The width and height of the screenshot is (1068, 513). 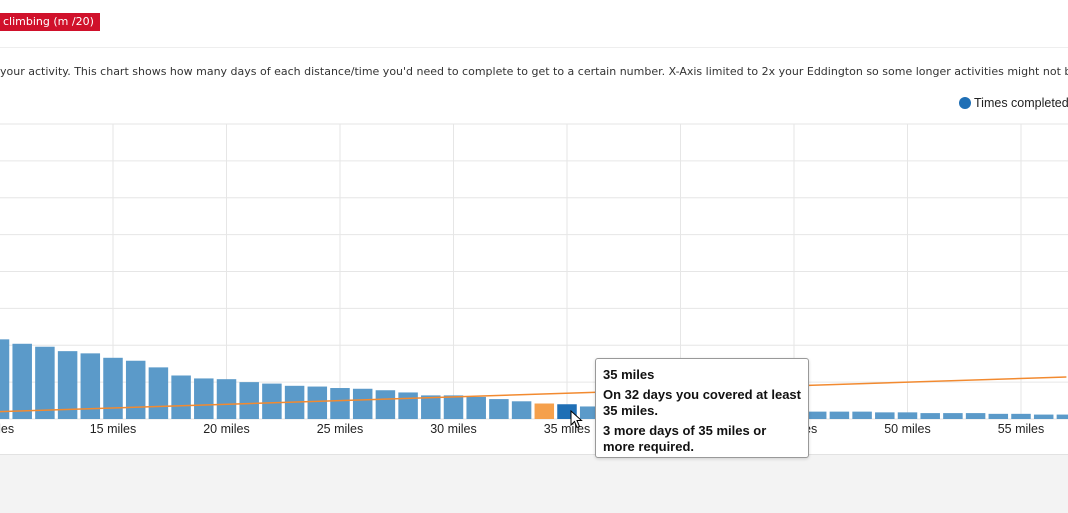 What do you see at coordinates (965, 103) in the screenshot?
I see `legend-dot-icon` at bounding box center [965, 103].